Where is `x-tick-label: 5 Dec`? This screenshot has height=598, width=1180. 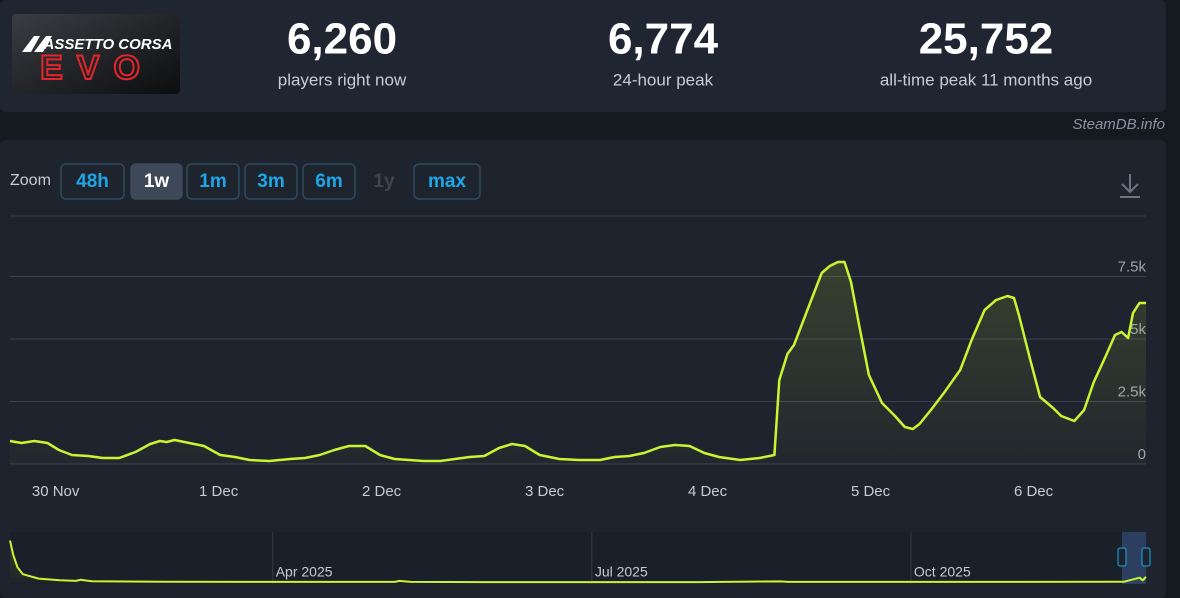
x-tick-label: 5 Dec is located at coordinates (871, 491).